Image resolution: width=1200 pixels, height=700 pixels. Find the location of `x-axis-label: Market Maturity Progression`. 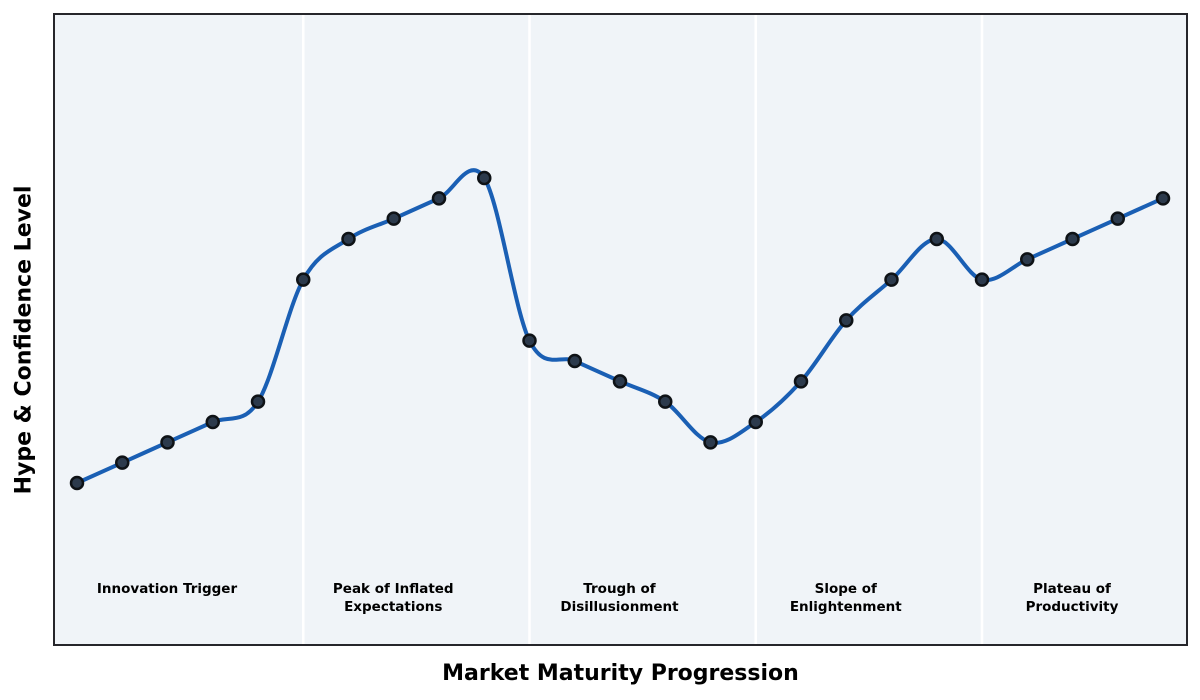

x-axis-label: Market Maturity Progression is located at coordinates (620, 673).